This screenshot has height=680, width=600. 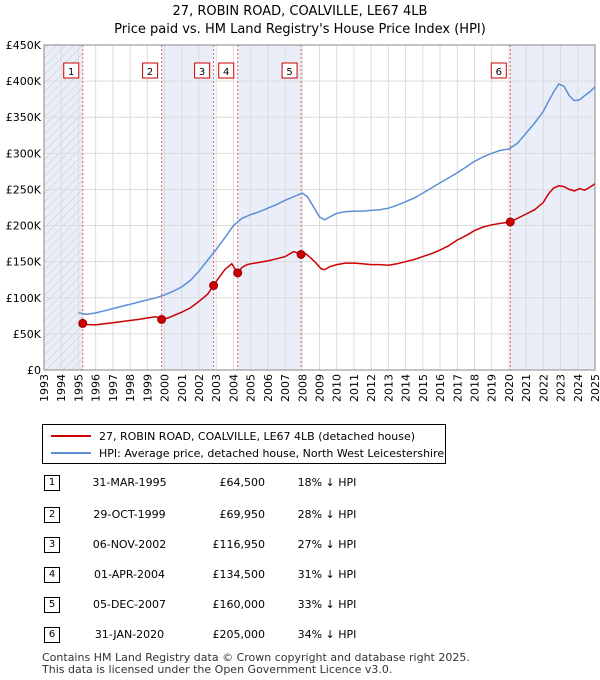 What do you see at coordinates (561, 388) in the screenshot?
I see `x-tick-label: 2023` at bounding box center [561, 388].